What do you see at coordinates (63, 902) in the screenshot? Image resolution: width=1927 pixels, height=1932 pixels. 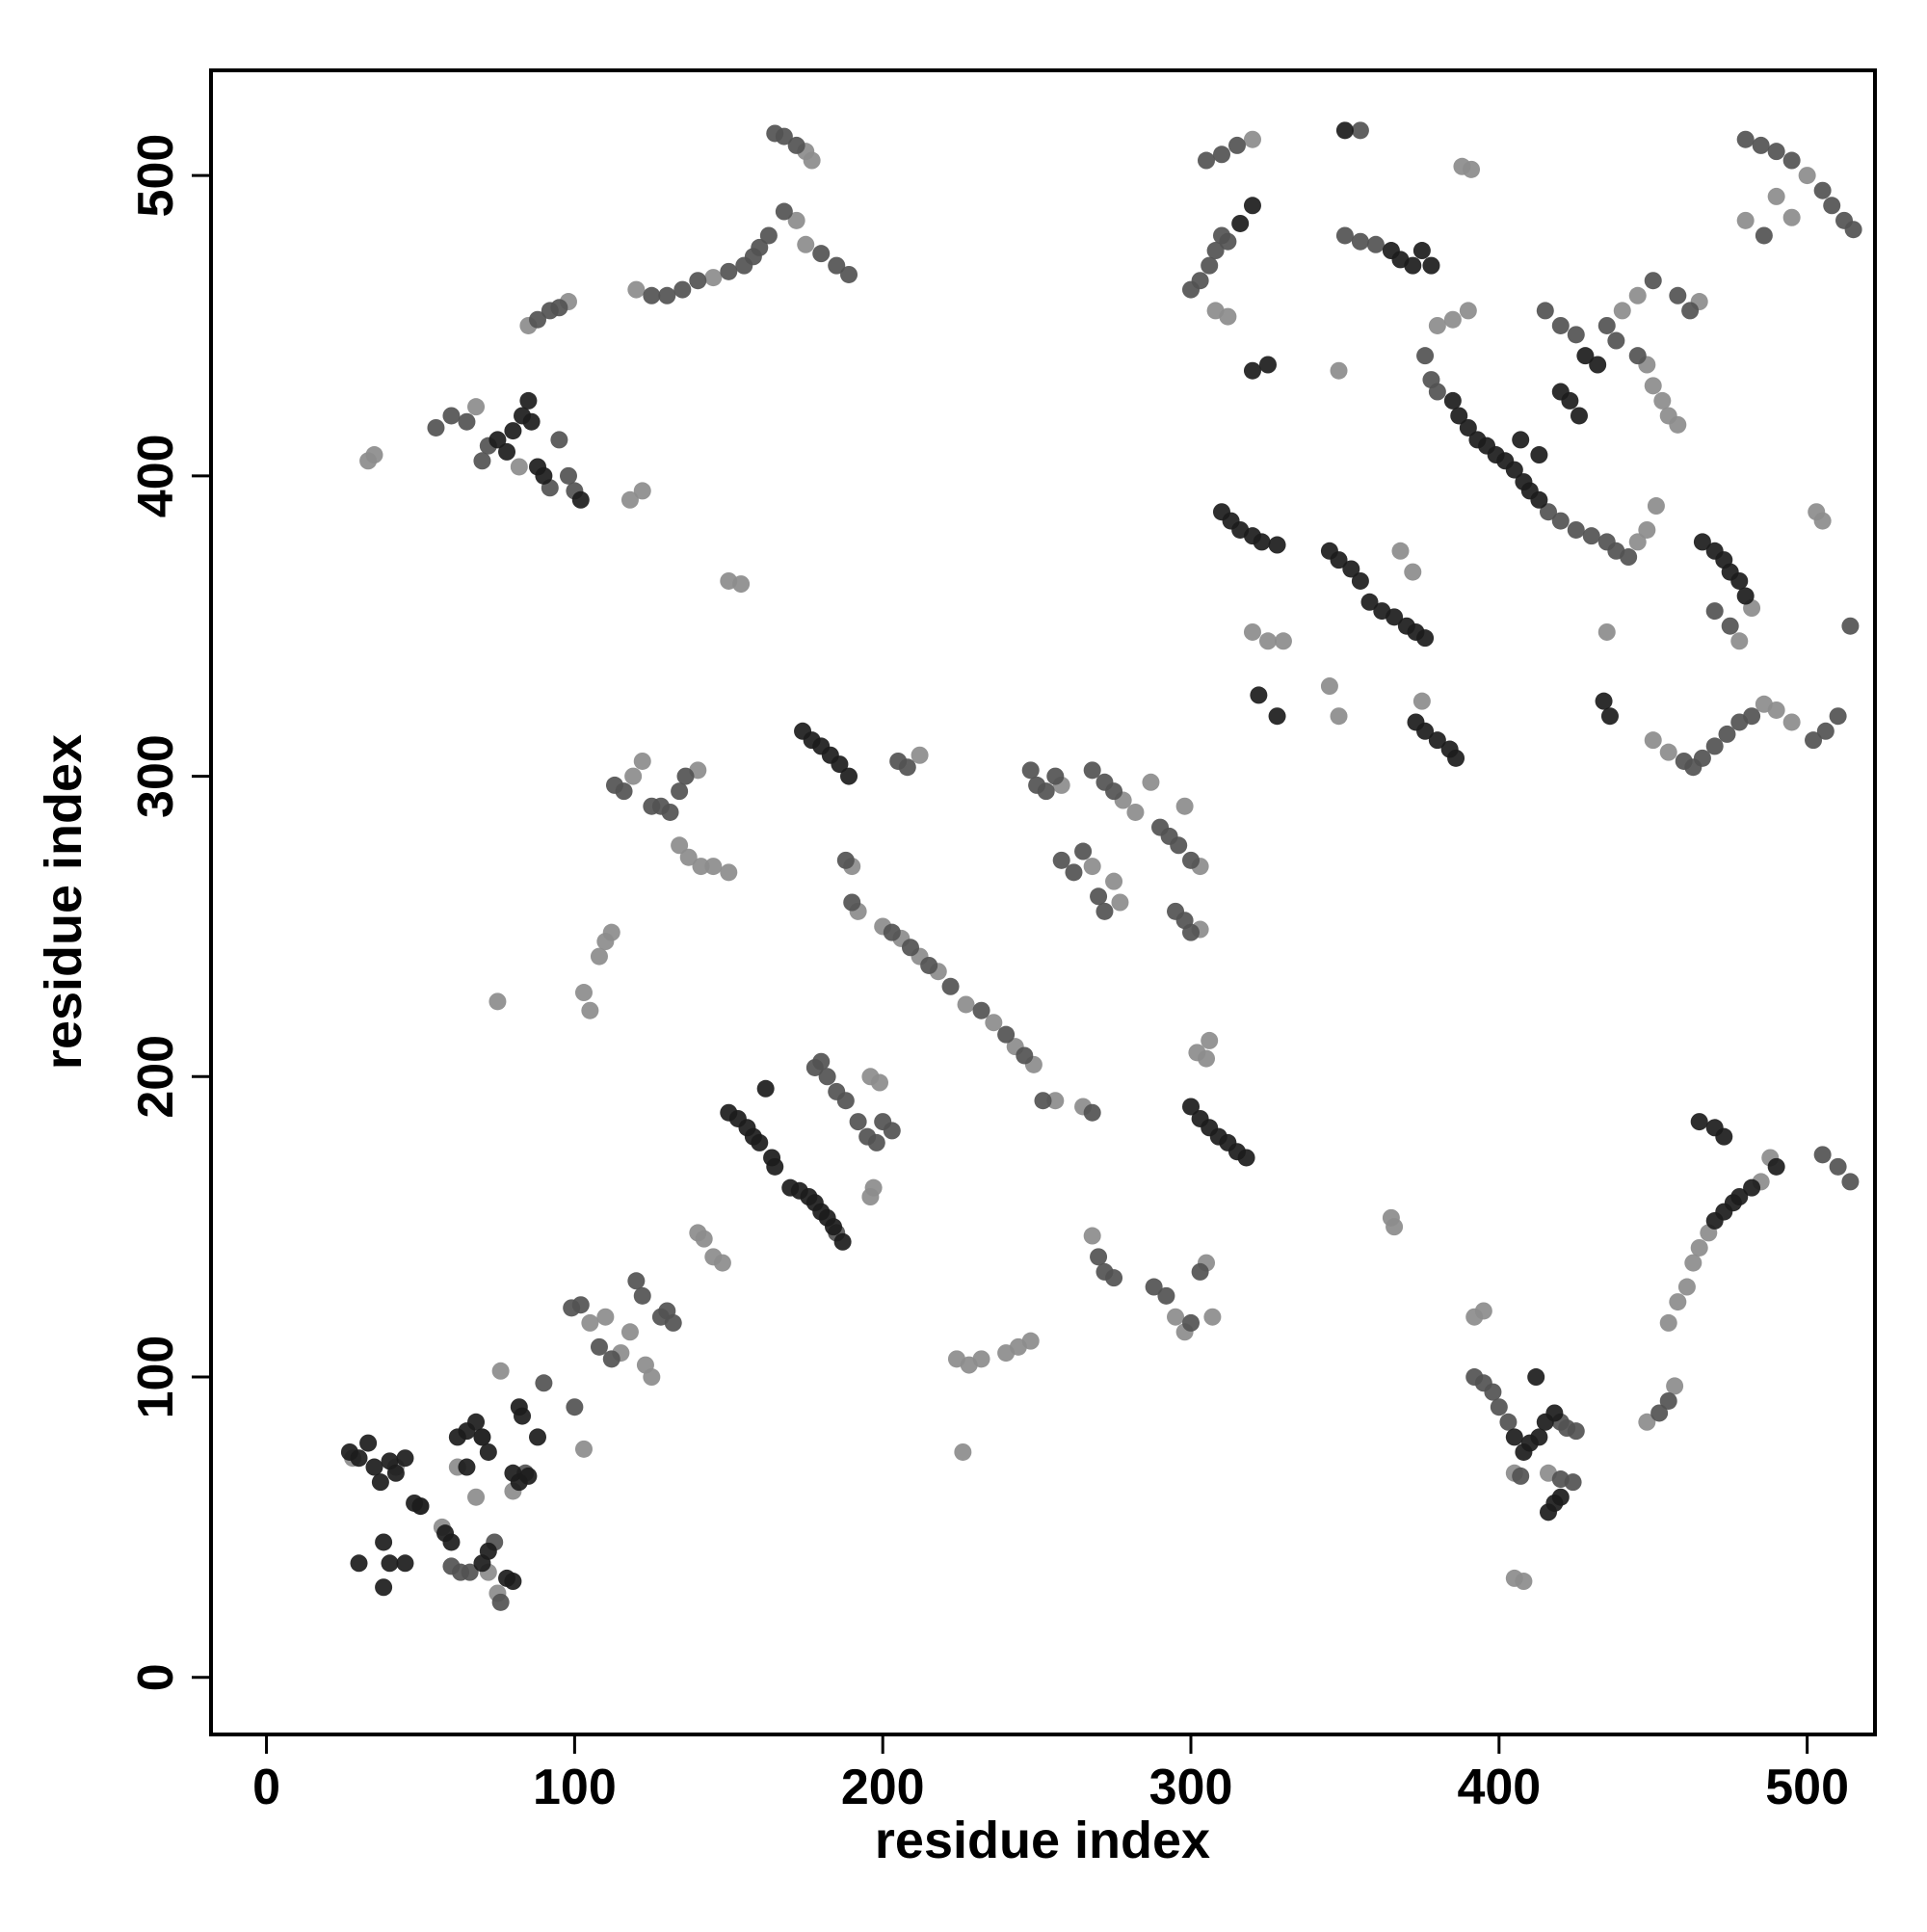 I see `y-axis-title: residue index` at bounding box center [63, 902].